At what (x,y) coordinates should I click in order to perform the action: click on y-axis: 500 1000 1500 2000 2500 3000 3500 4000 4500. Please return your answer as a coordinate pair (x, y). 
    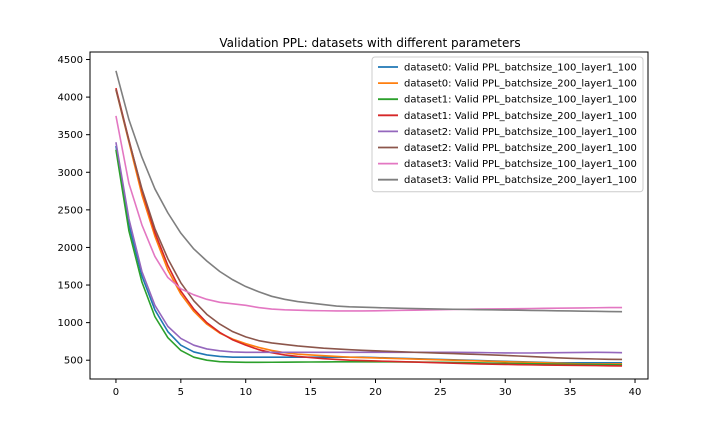
    Looking at the image, I should click on (74, 211).